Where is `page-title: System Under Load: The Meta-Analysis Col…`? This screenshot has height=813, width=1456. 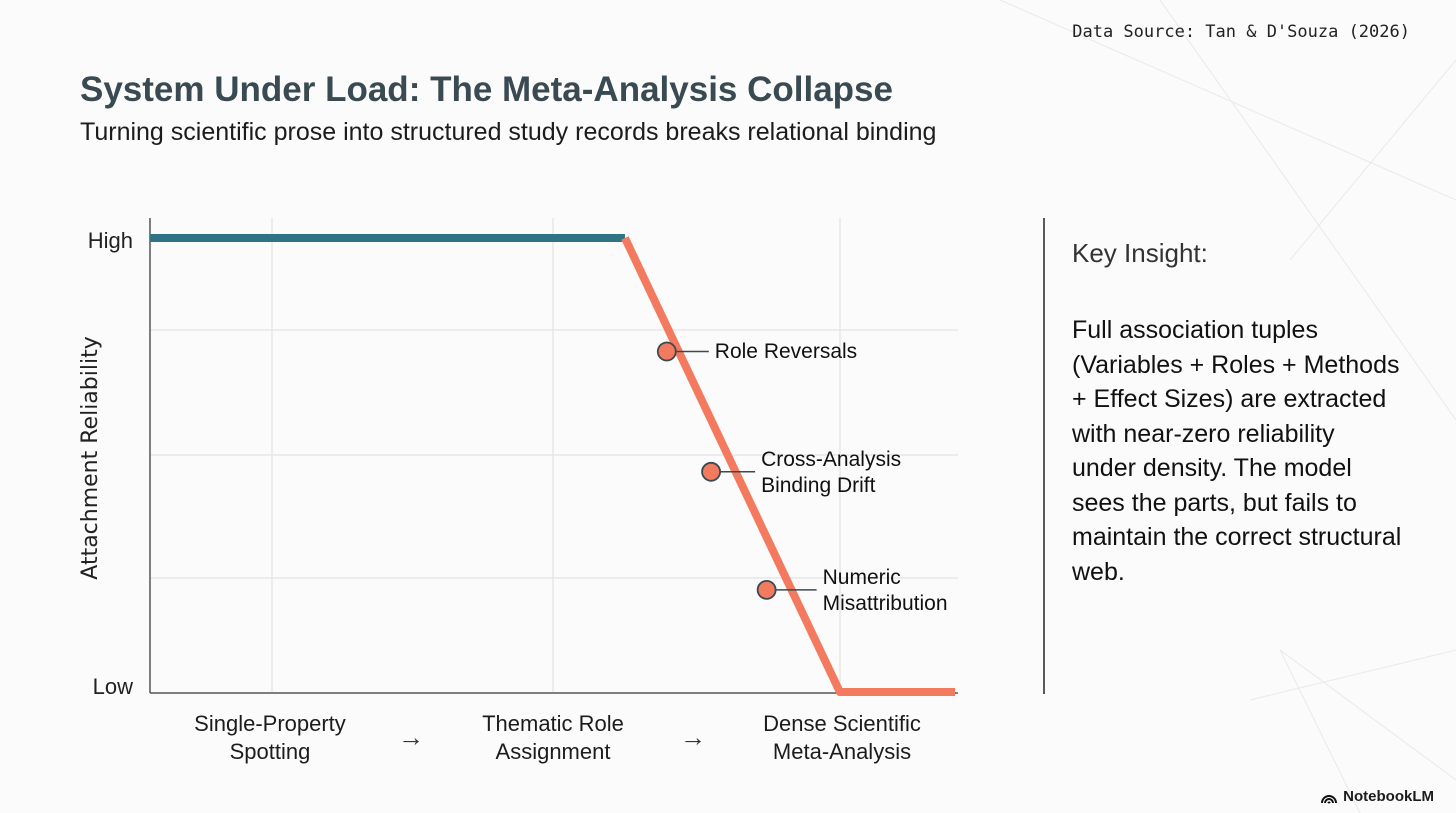
page-title: System Under Load: The Meta-Analysis Col… is located at coordinates (486, 89).